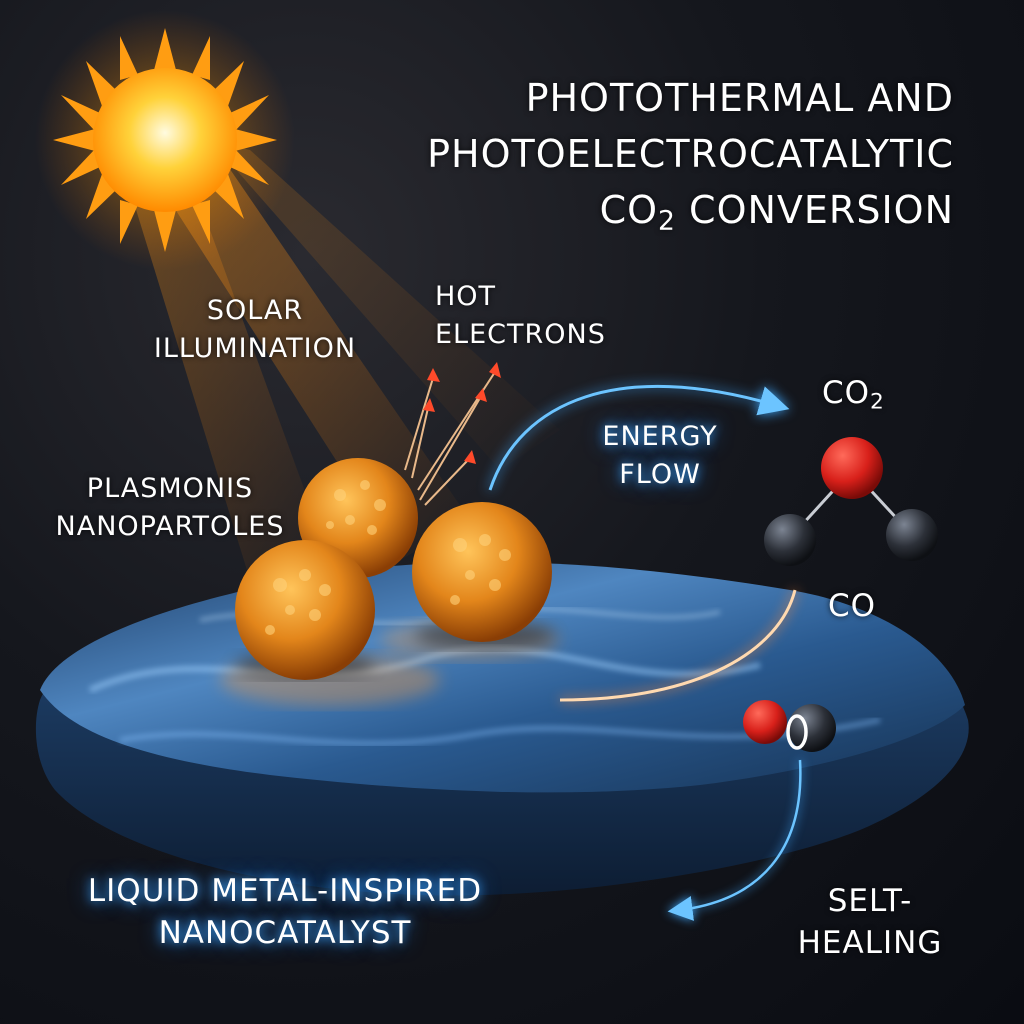  I want to click on co2-label-main: CO, so click(846, 393).